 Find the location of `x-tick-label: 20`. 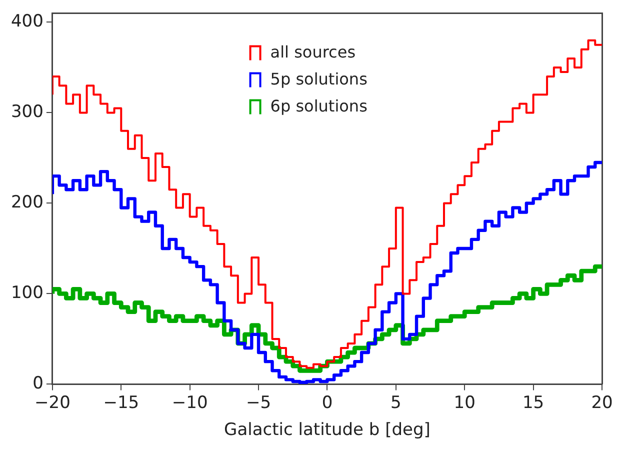

x-tick-label: 20 is located at coordinates (602, 402).